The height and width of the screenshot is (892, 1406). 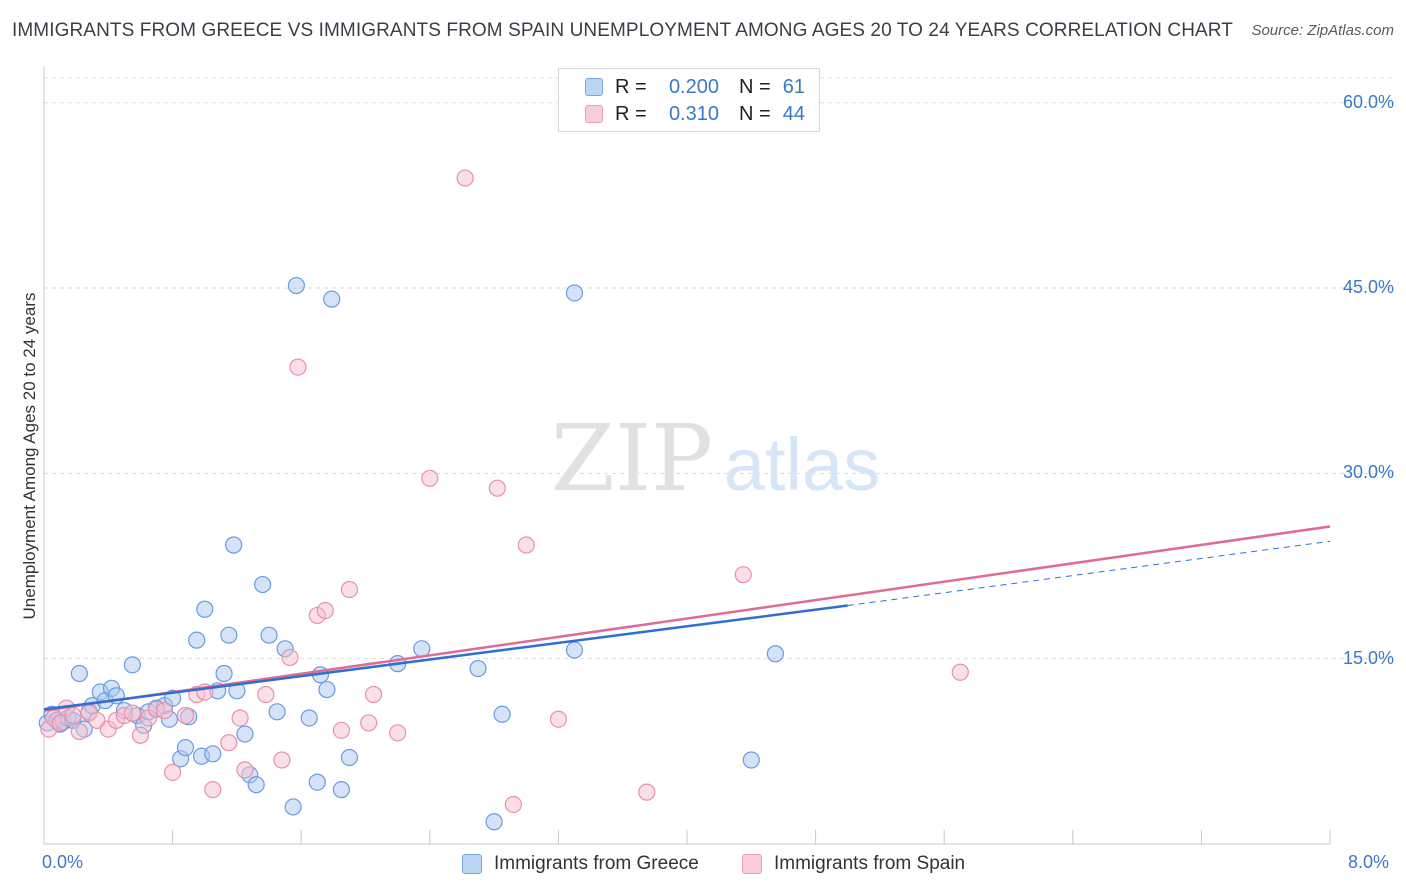 What do you see at coordinates (1368, 101) in the screenshot?
I see `y-tick-label: 60.0%` at bounding box center [1368, 101].